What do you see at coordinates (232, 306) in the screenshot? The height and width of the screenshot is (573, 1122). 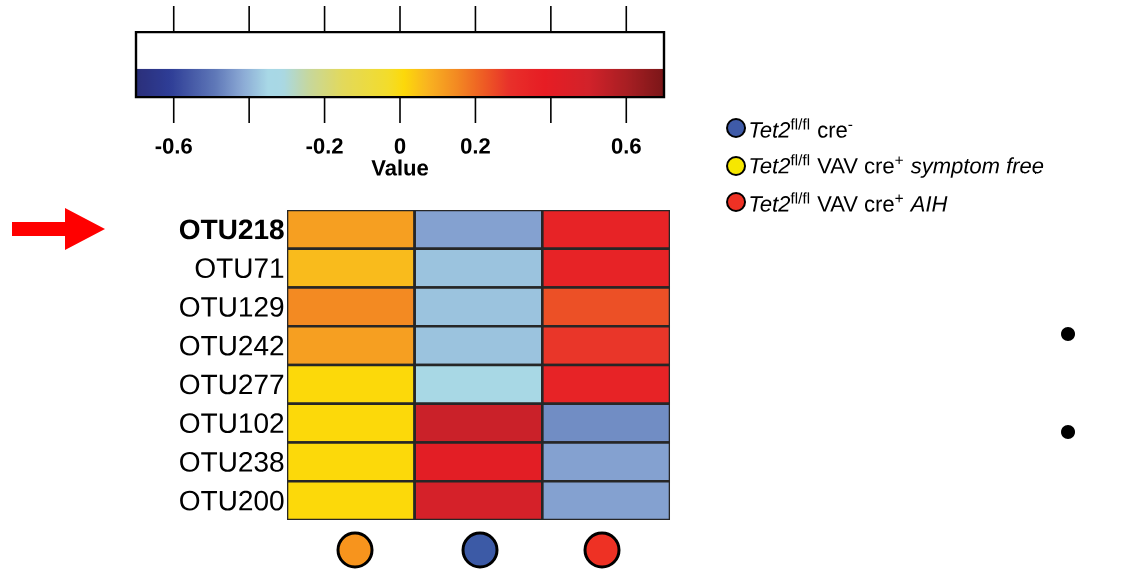 I see `y-tick-label: OTU129` at bounding box center [232, 306].